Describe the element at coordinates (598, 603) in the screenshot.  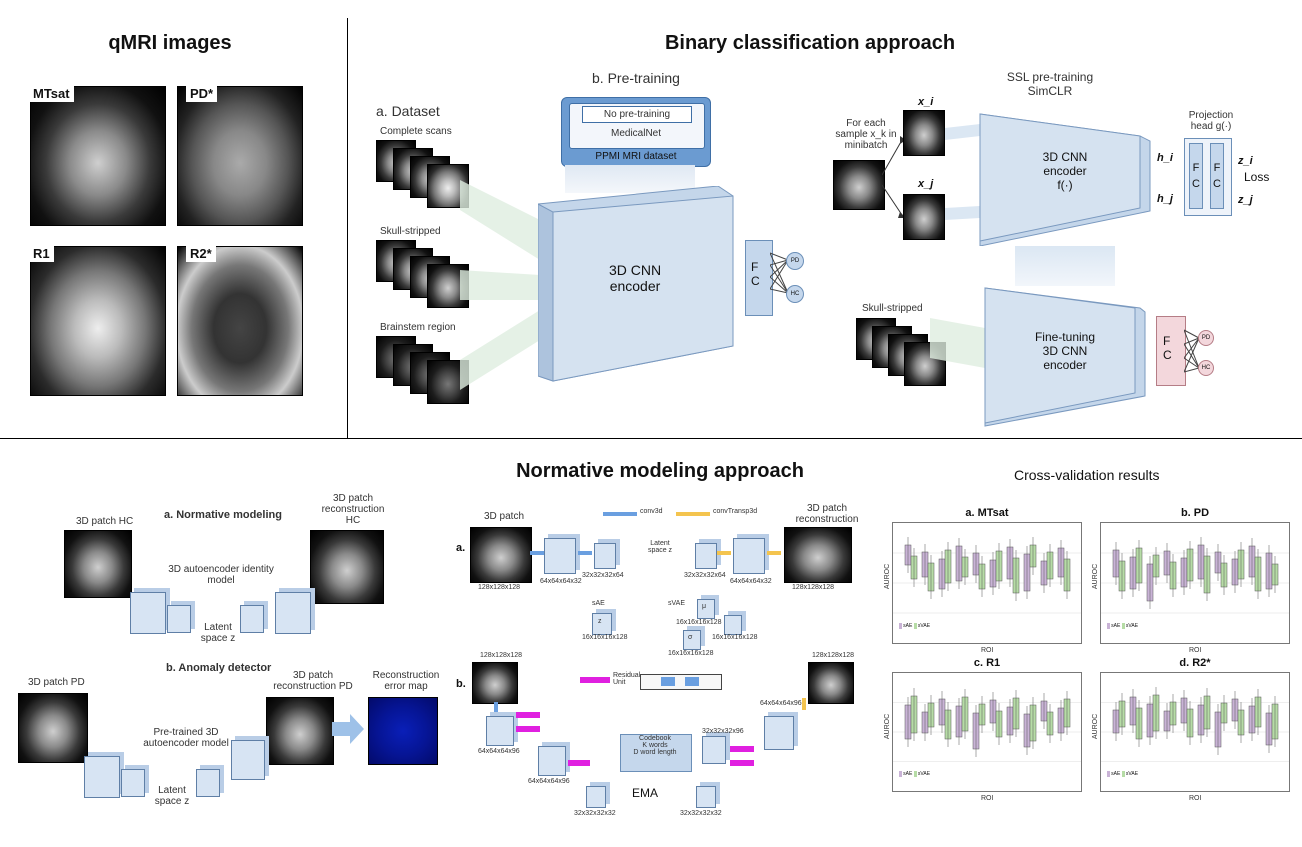
I see `arch-sae: sAE` at that location.